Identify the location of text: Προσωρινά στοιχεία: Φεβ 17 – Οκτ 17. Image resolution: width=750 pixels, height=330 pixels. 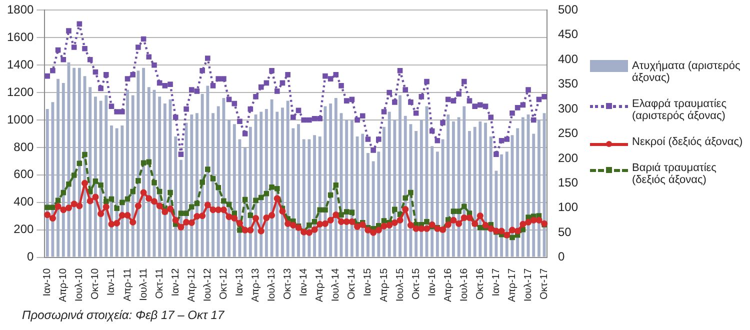
(123, 315).